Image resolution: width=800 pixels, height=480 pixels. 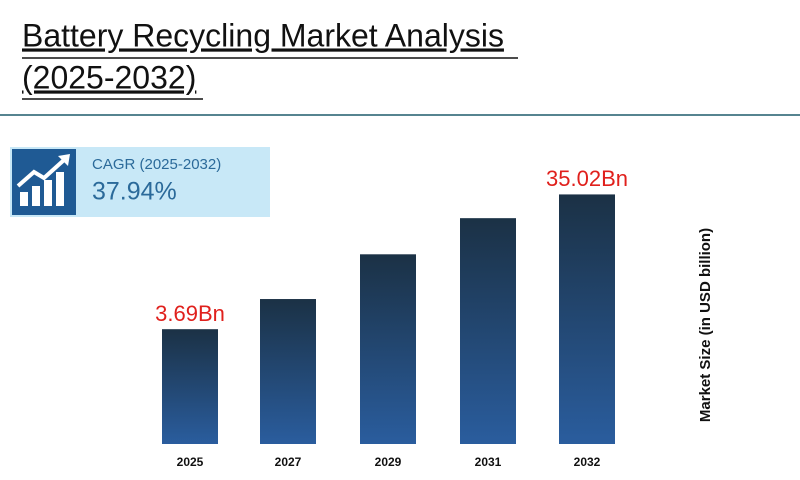 What do you see at coordinates (587, 462) in the screenshot?
I see `x-tick-label: 2032` at bounding box center [587, 462].